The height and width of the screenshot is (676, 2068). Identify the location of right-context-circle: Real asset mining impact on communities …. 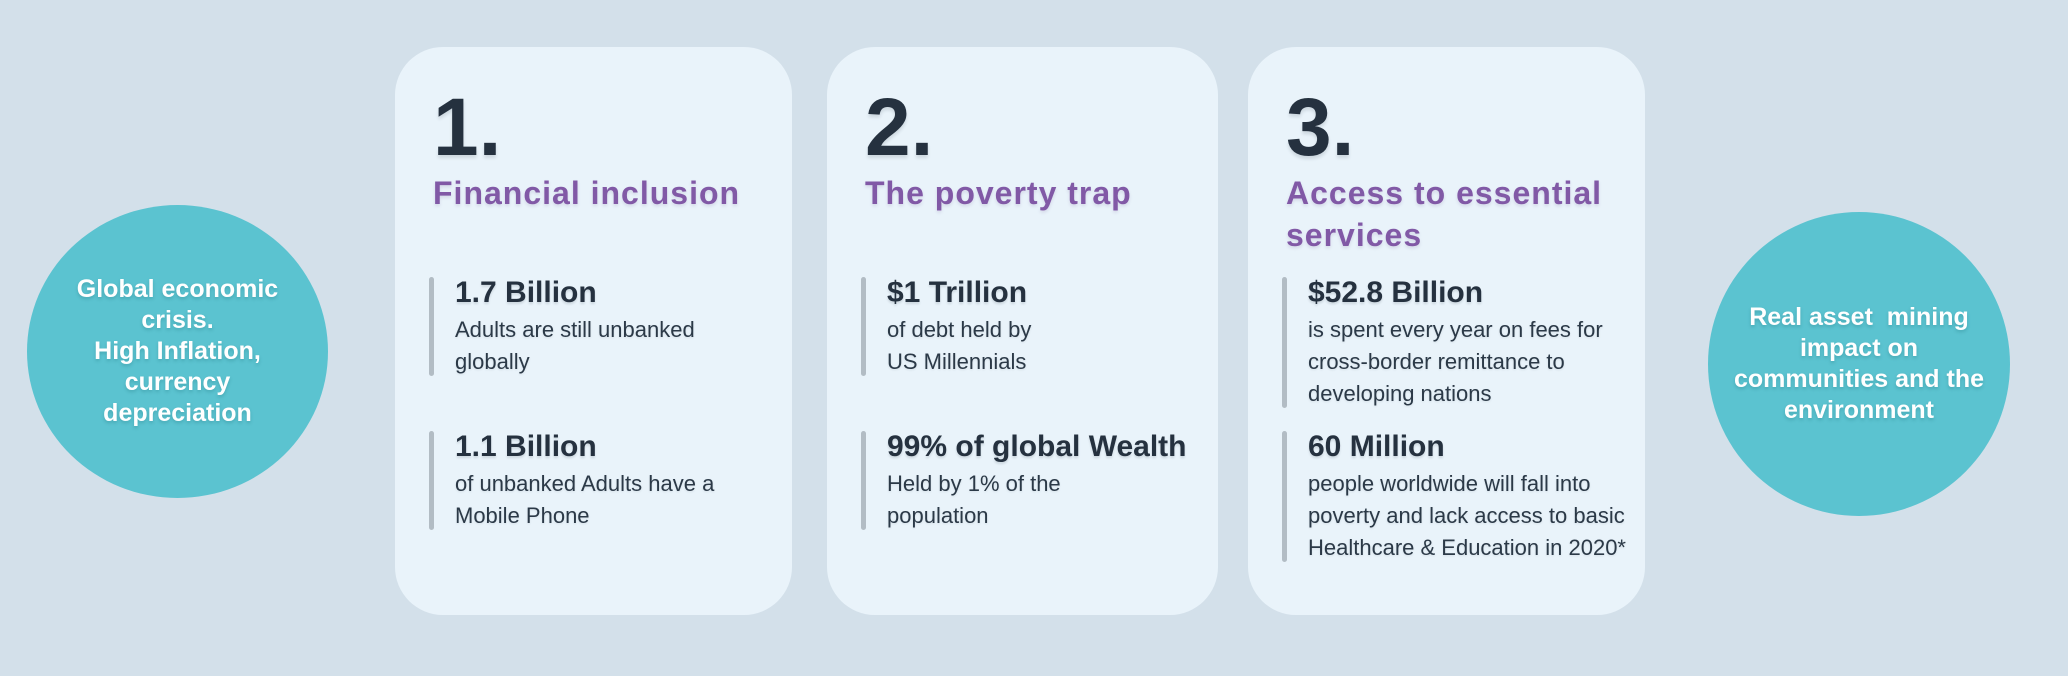
(1859, 364).